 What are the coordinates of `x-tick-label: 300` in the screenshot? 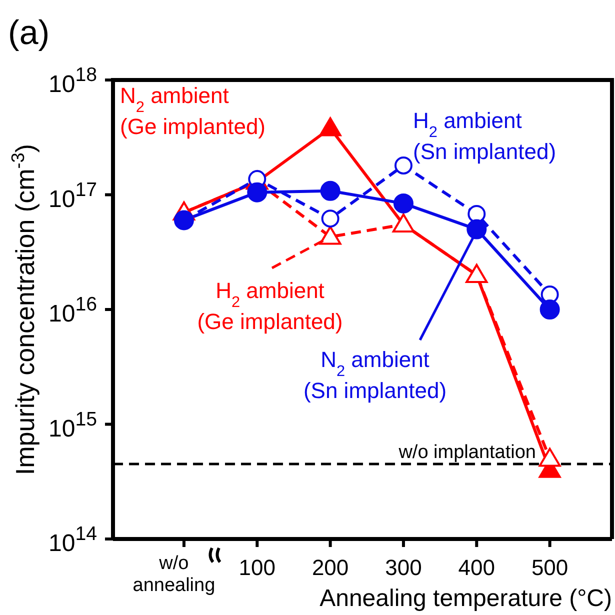 It's located at (403, 567).